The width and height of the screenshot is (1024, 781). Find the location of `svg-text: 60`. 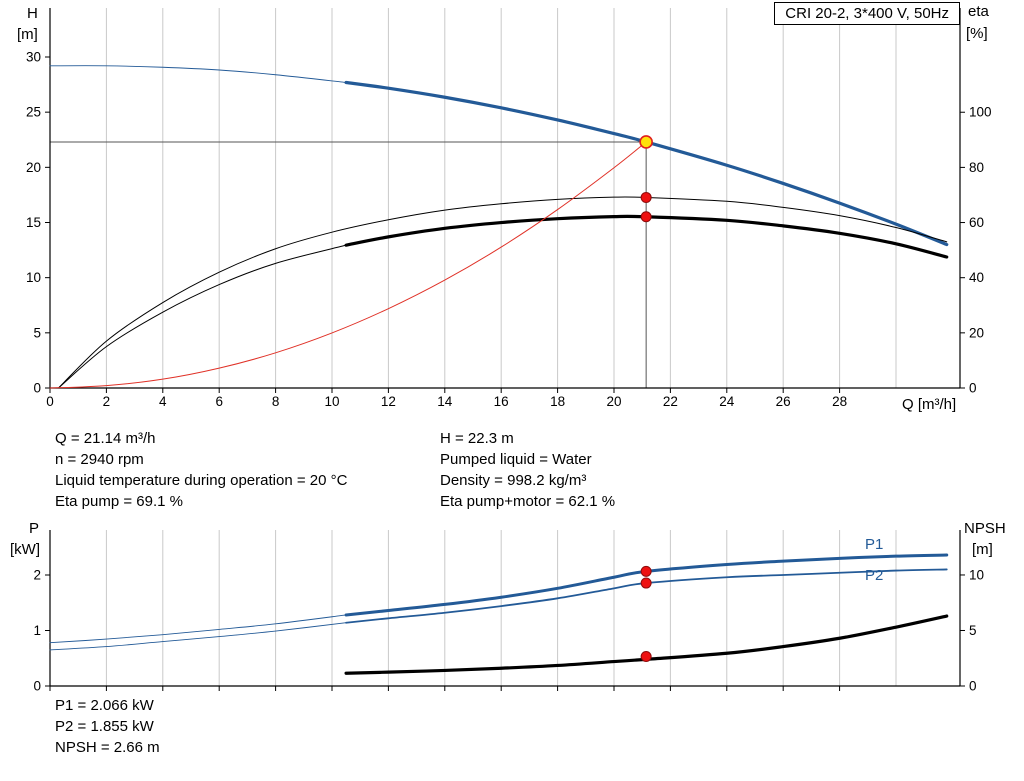

svg-text: 60 is located at coordinates (976, 222).